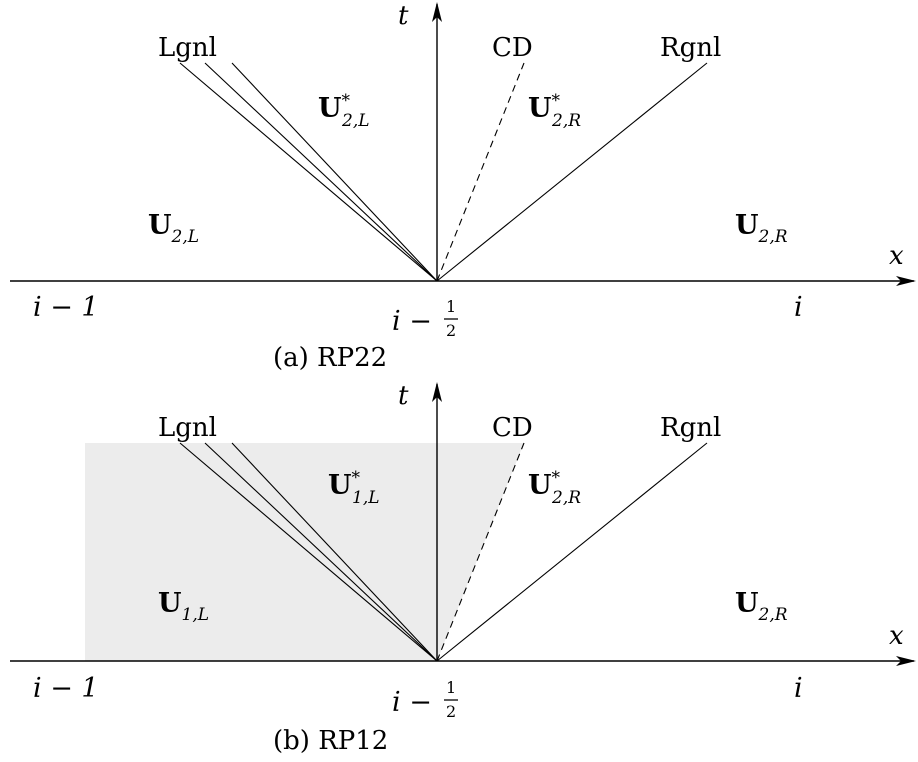 This screenshot has height=762, width=918. Describe the element at coordinates (344, 111) in the screenshot. I see `state-left-star: U* 2,L` at that location.